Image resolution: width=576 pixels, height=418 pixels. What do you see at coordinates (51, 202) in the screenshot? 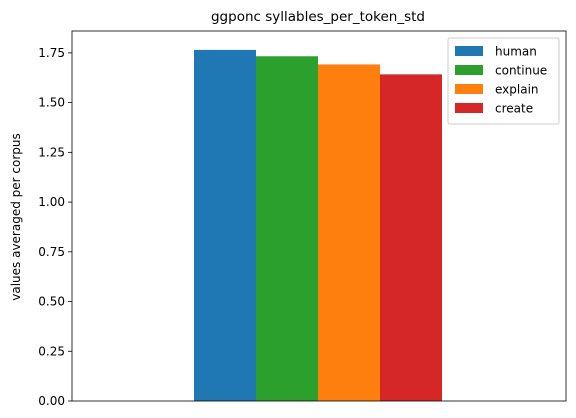
I see `y-tick-label: 1.00` at bounding box center [51, 202].